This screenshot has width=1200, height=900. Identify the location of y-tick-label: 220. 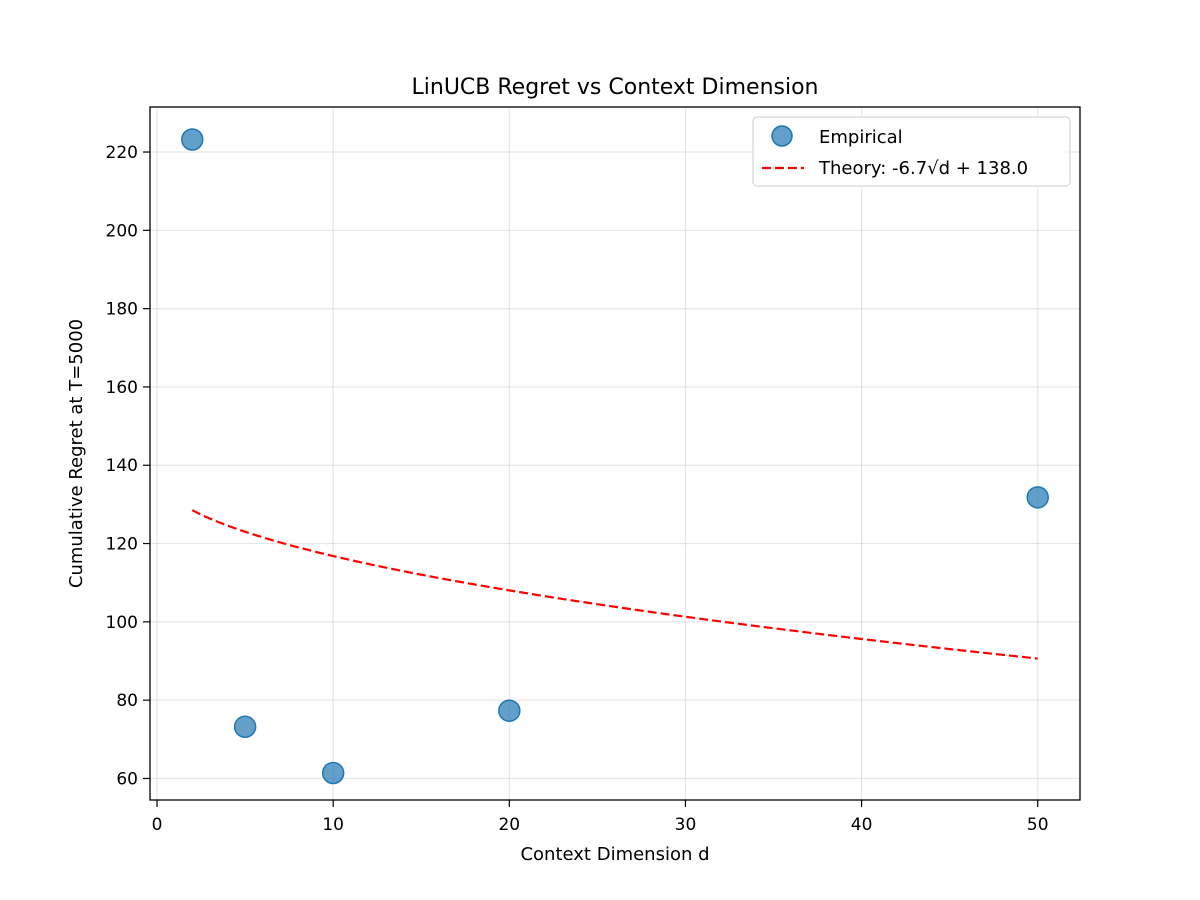
(122, 153).